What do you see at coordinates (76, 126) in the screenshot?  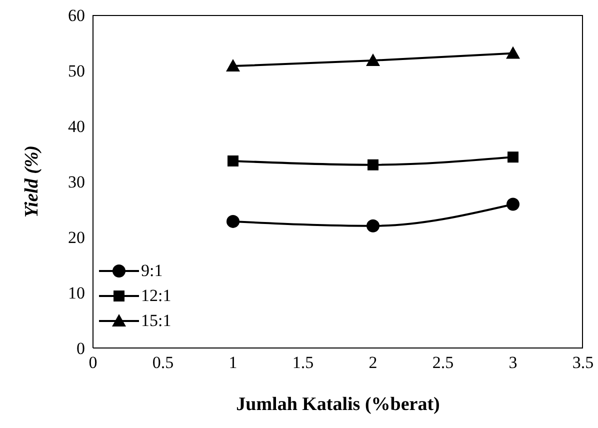 I see `y-tick-label: 40` at bounding box center [76, 126].